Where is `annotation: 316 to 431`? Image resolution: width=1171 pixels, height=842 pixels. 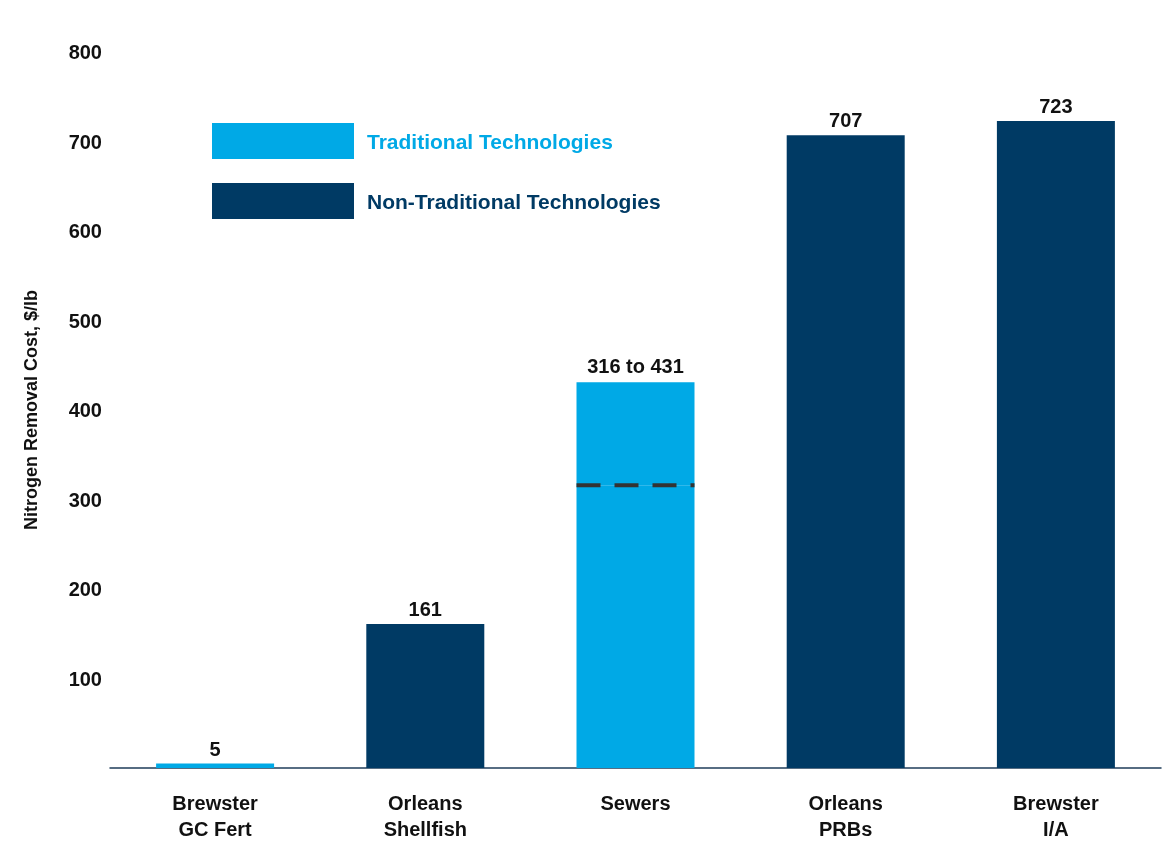
annotation: 316 to 431 is located at coordinates (635, 366).